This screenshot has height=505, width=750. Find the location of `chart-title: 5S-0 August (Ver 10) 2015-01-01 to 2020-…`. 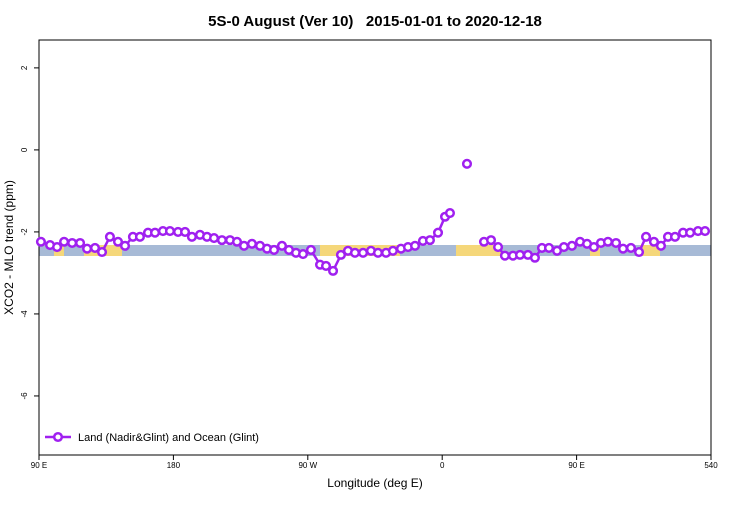

chart-title: 5S-0 August (Ver 10) 2015-01-01 to 2020-… is located at coordinates (375, 21).